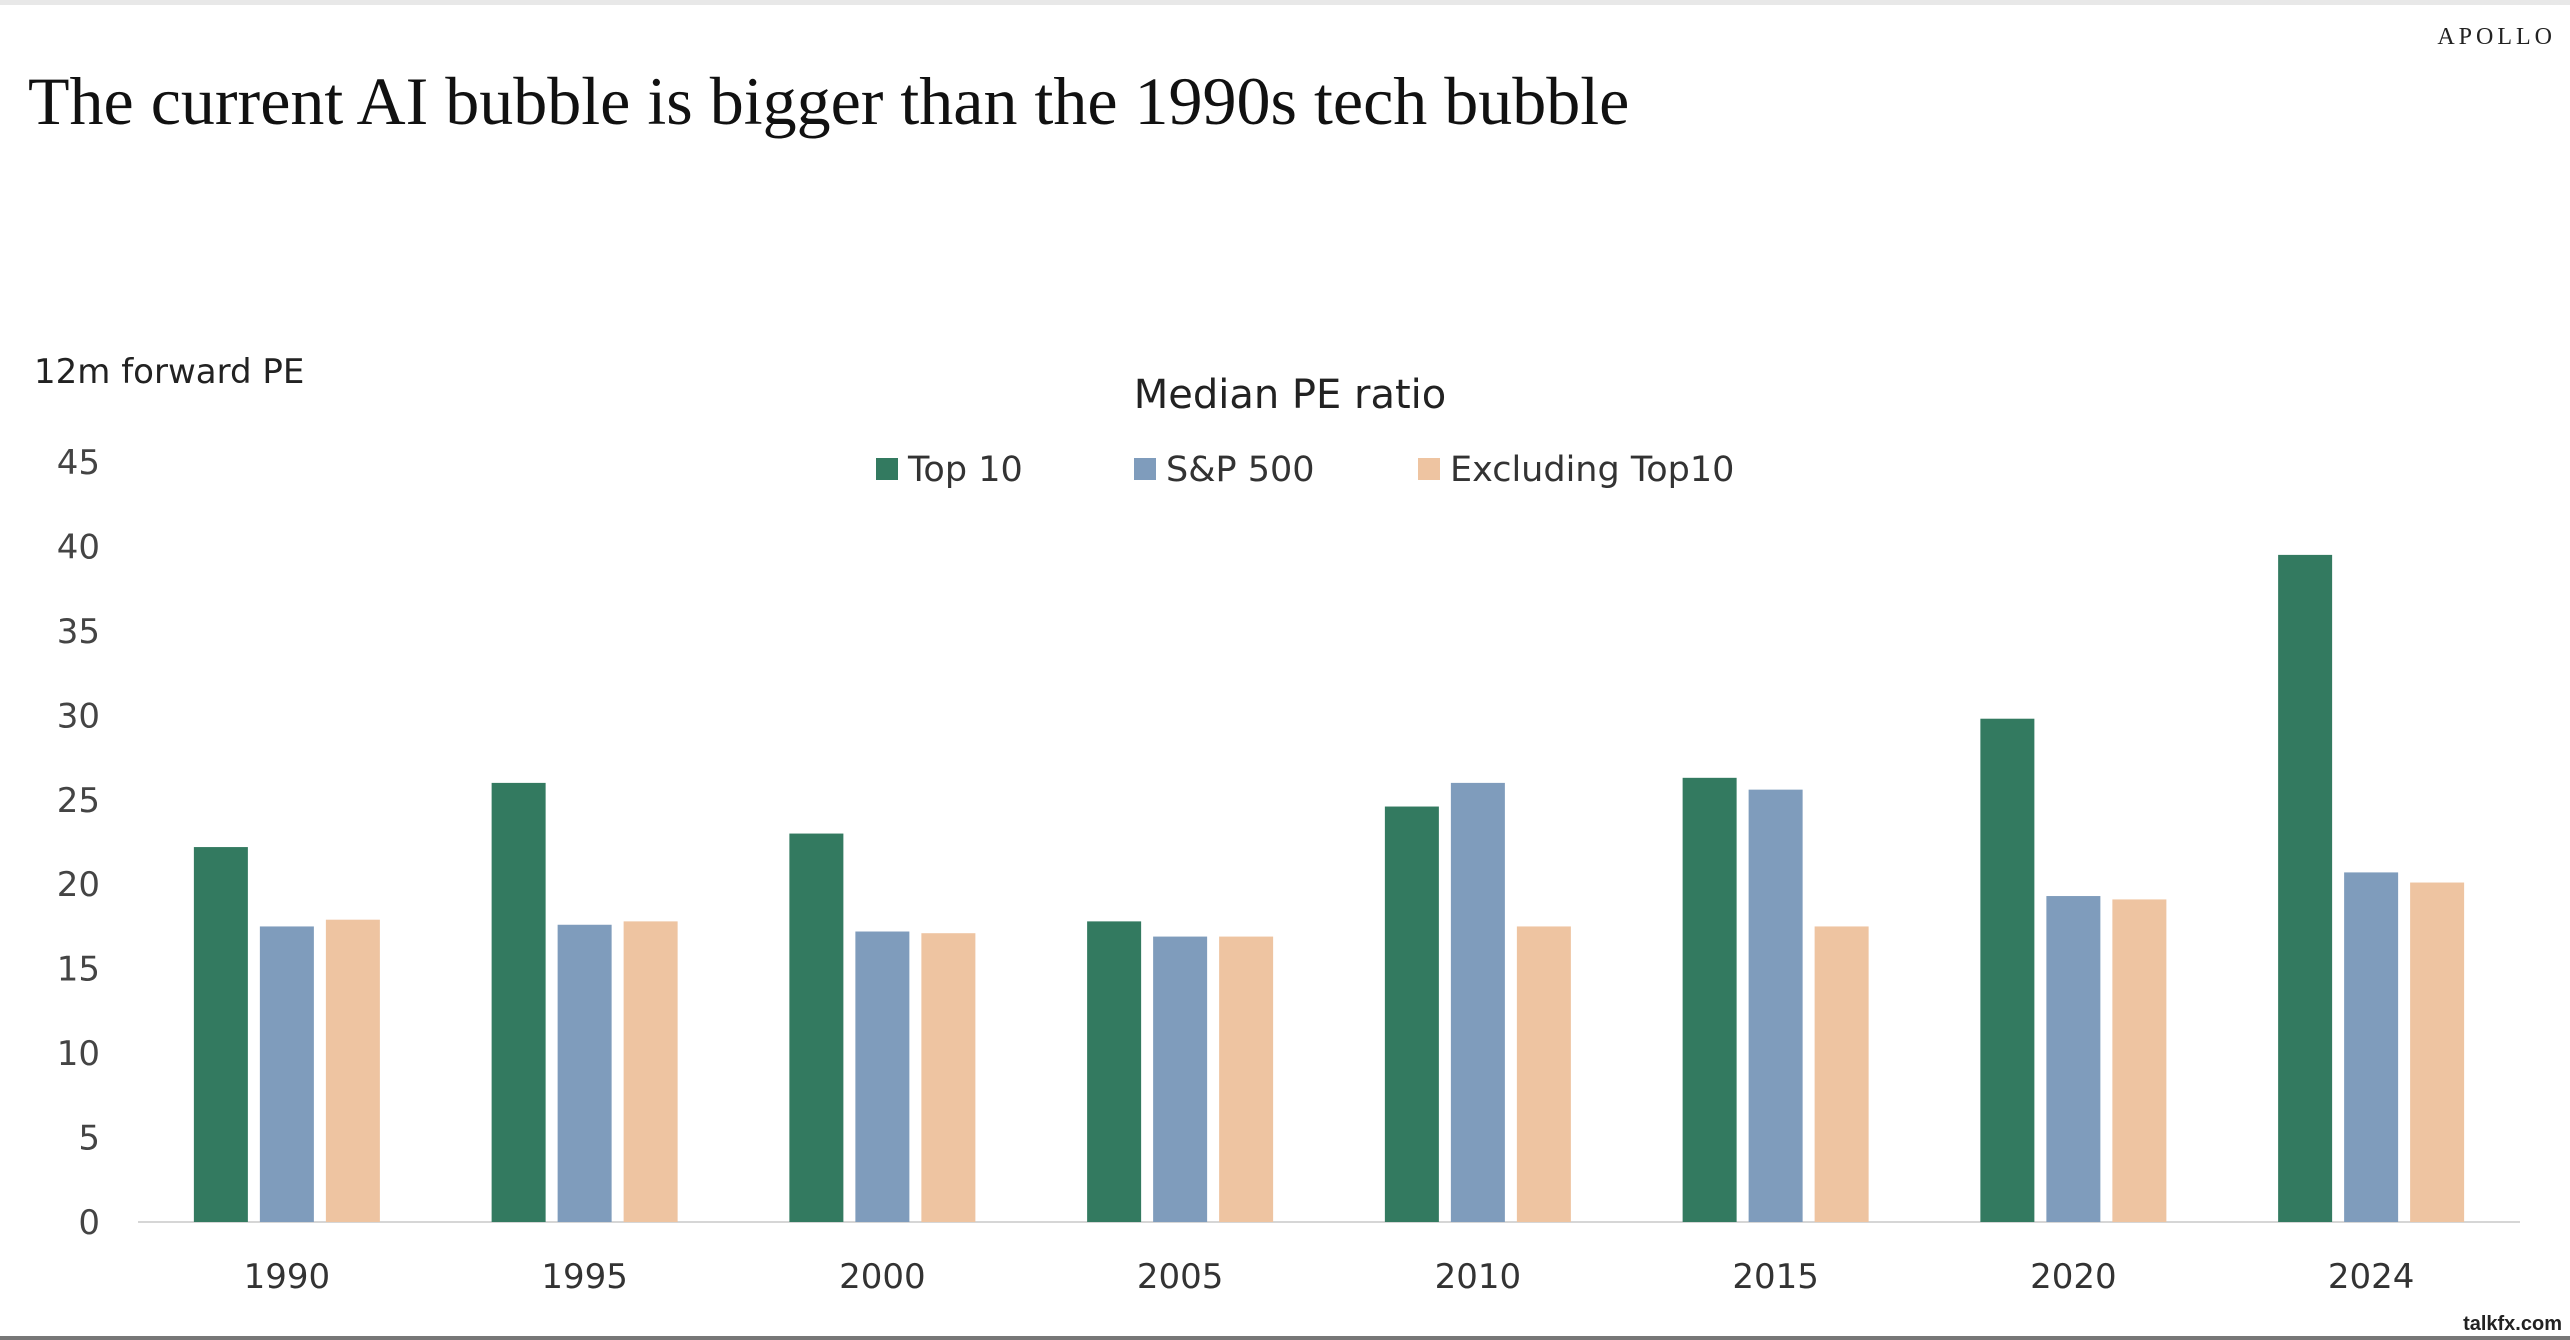  What do you see at coordinates (1240, 470) in the screenshot?
I see `legend-label-1: S&P 500` at bounding box center [1240, 470].